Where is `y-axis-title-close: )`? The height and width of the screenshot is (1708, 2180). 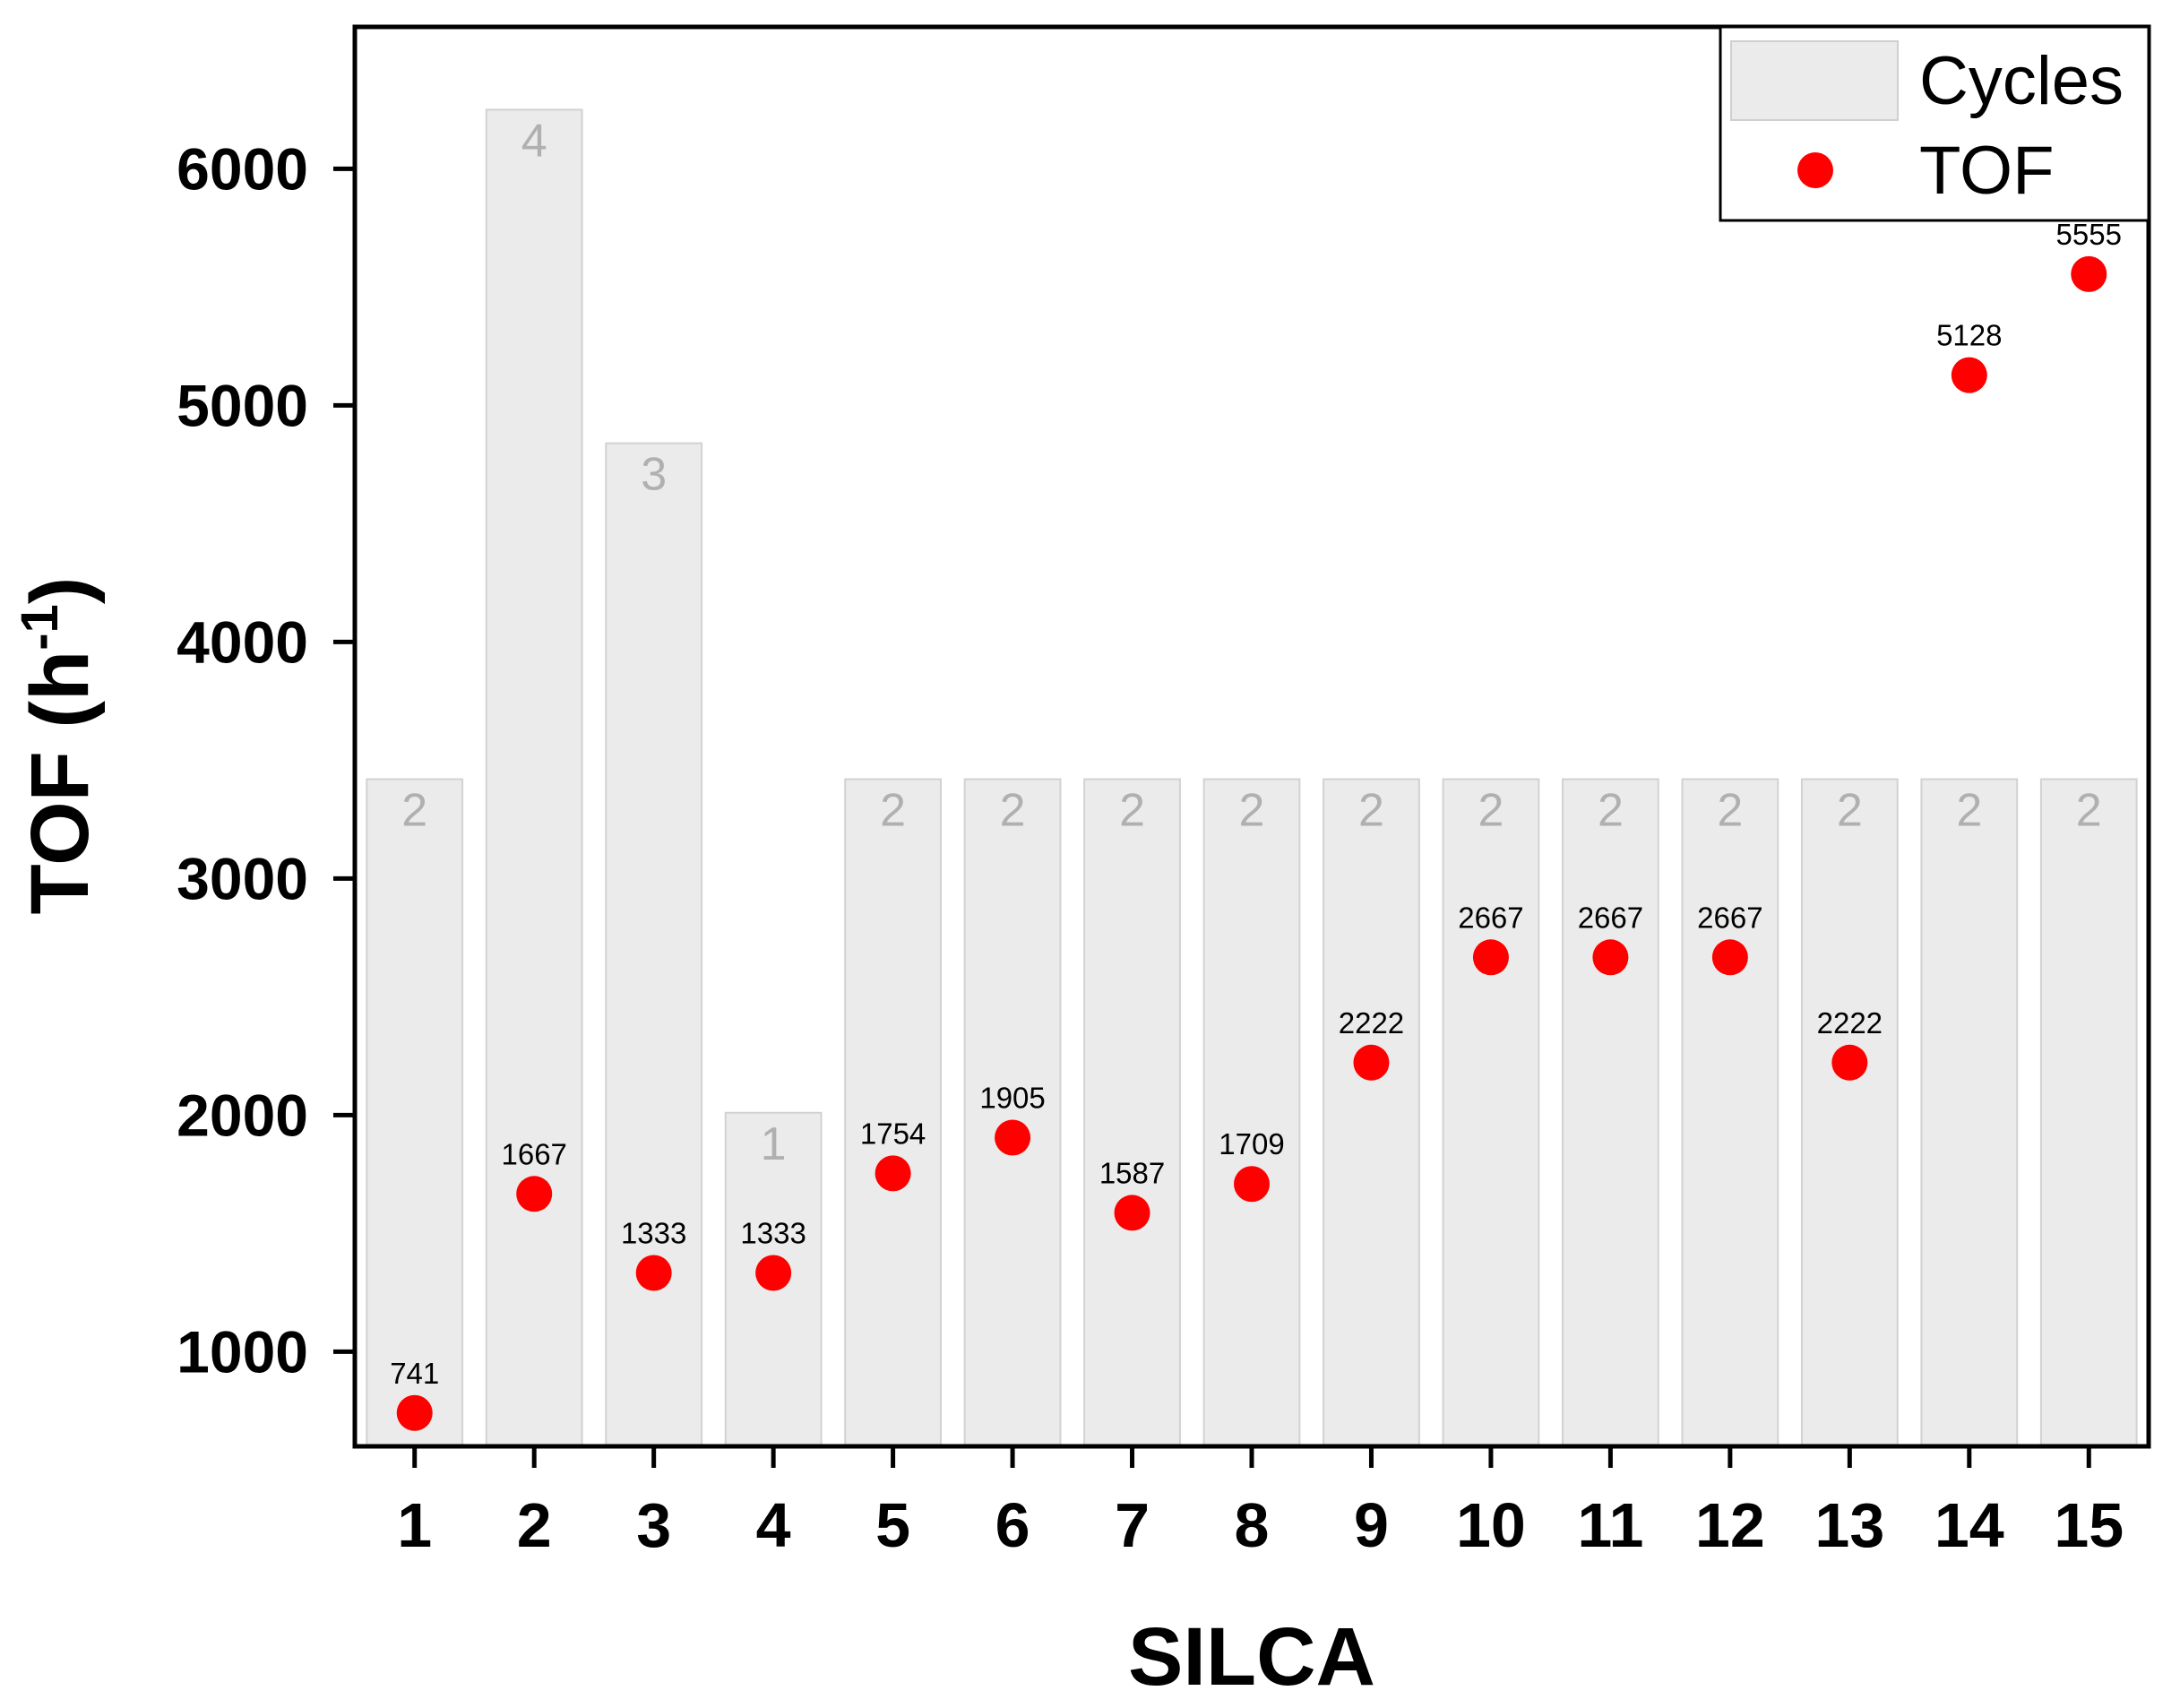 y-axis-title-close: ) is located at coordinates (60, 591).